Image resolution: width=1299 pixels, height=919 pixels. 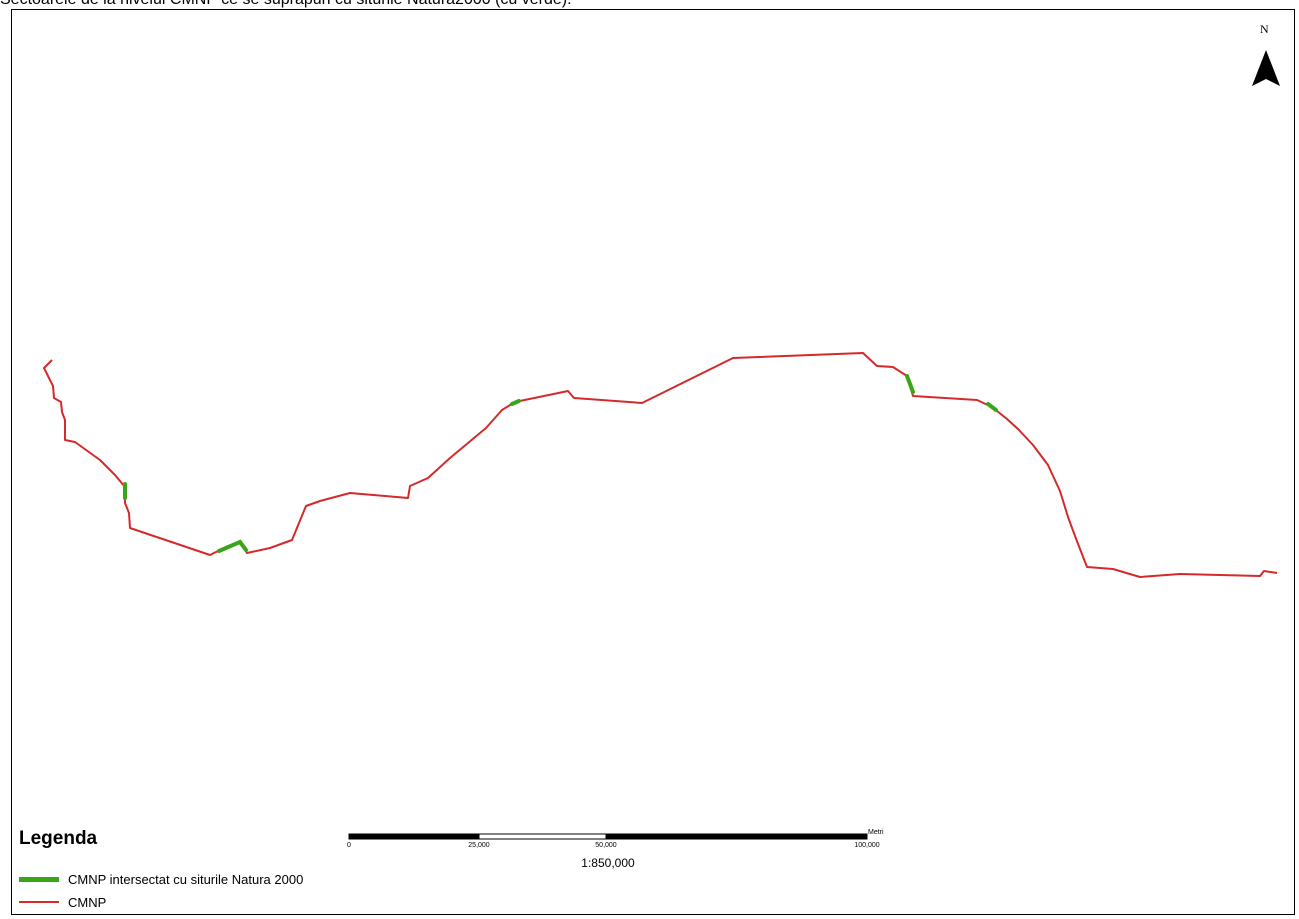 I want to click on scale-tick-label: 0, so click(x=349, y=845).